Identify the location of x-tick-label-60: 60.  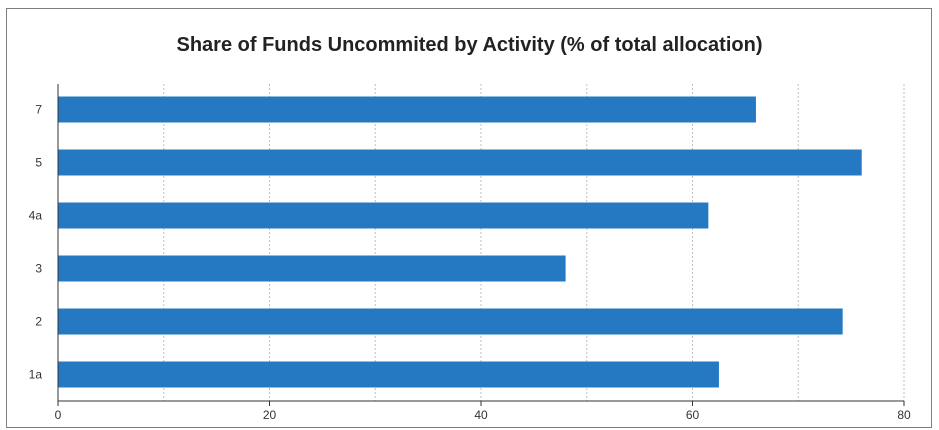
(693, 415).